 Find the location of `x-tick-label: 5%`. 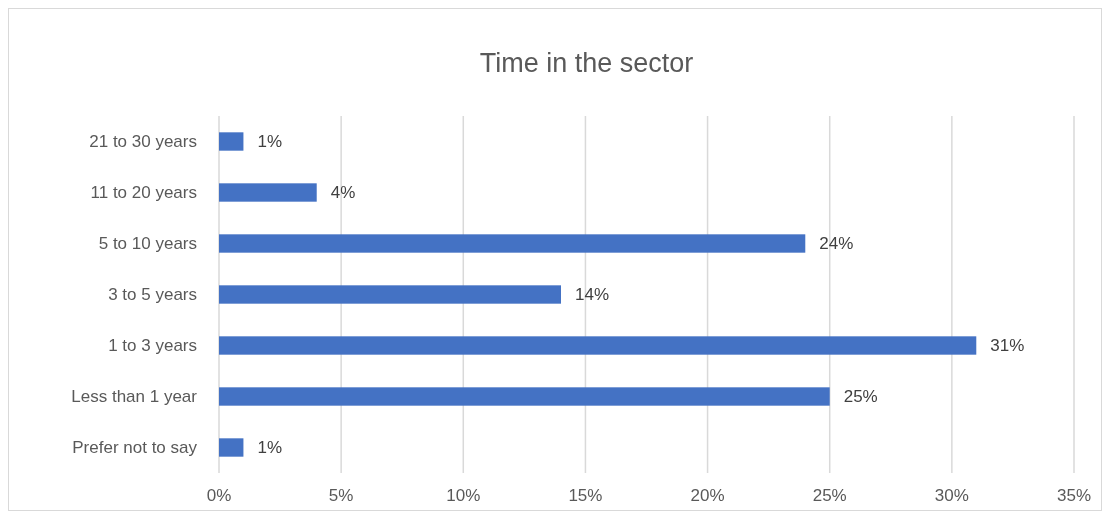

x-tick-label: 5% is located at coordinates (341, 495).